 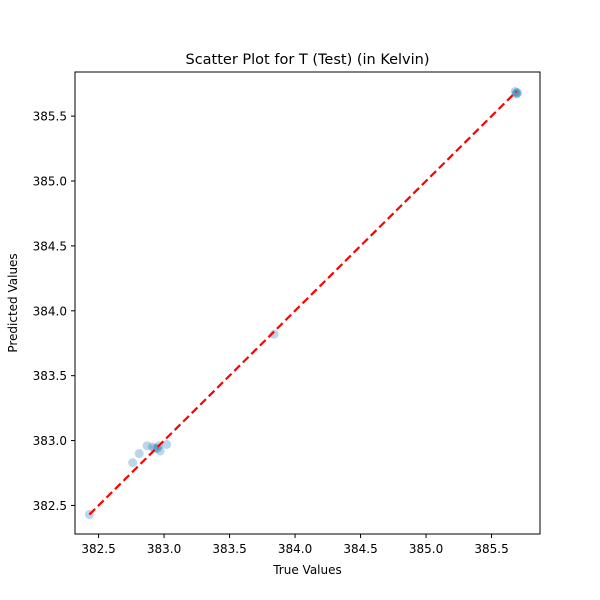 What do you see at coordinates (50, 311) in the screenshot?
I see `y-tick-label: 384.0` at bounding box center [50, 311].